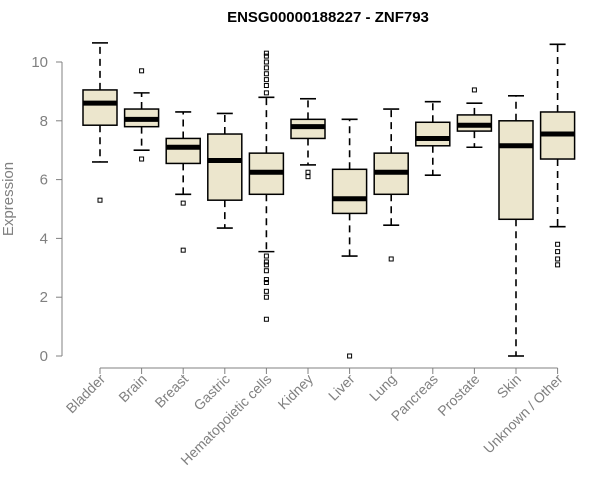  What do you see at coordinates (44, 297) in the screenshot?
I see `y-tick-label: 2` at bounding box center [44, 297].